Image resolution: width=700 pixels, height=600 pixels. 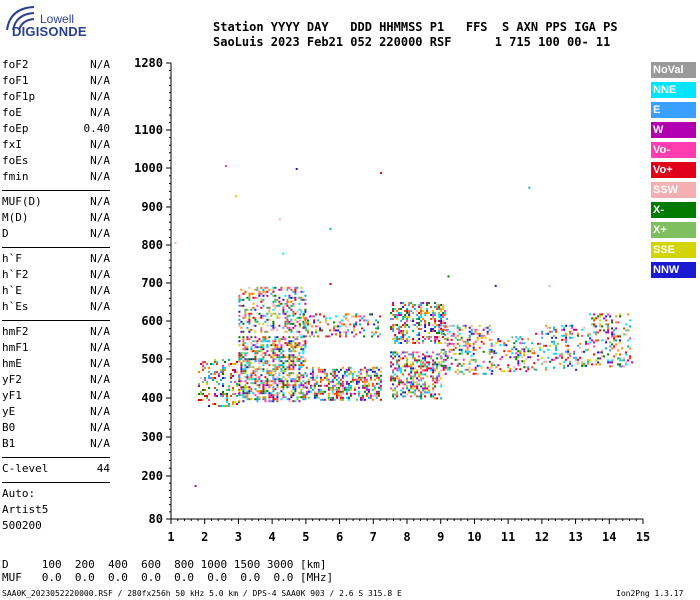 I want to click on y-tick-label: 1000, so click(x=148, y=168).